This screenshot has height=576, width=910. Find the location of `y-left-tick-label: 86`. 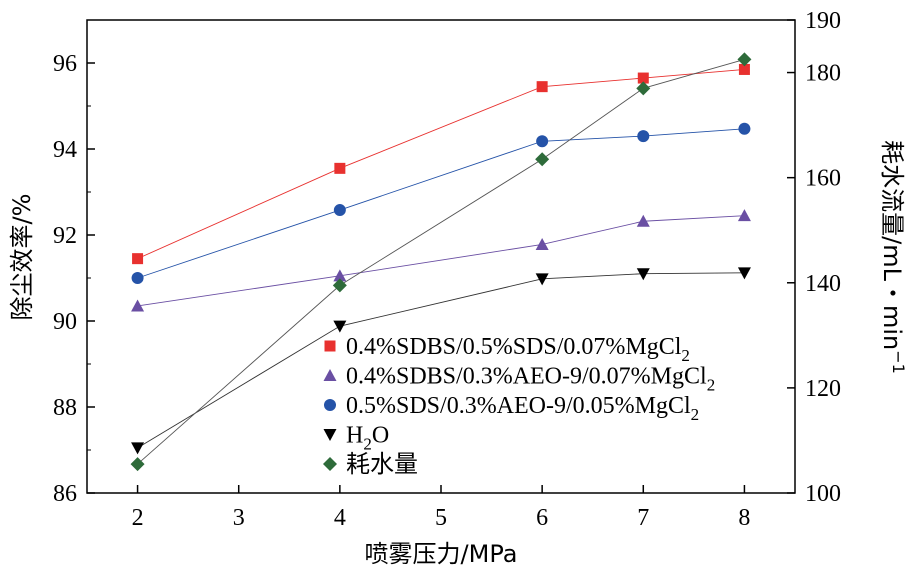

y-left-tick-label: 86 is located at coordinates (65, 494).